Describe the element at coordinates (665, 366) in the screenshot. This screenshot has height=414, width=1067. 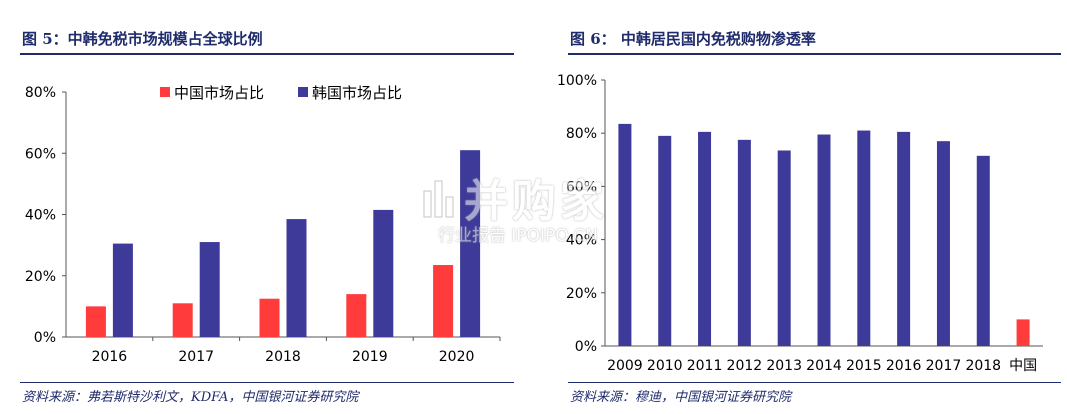
I see `x-tick-label: 2010` at that location.